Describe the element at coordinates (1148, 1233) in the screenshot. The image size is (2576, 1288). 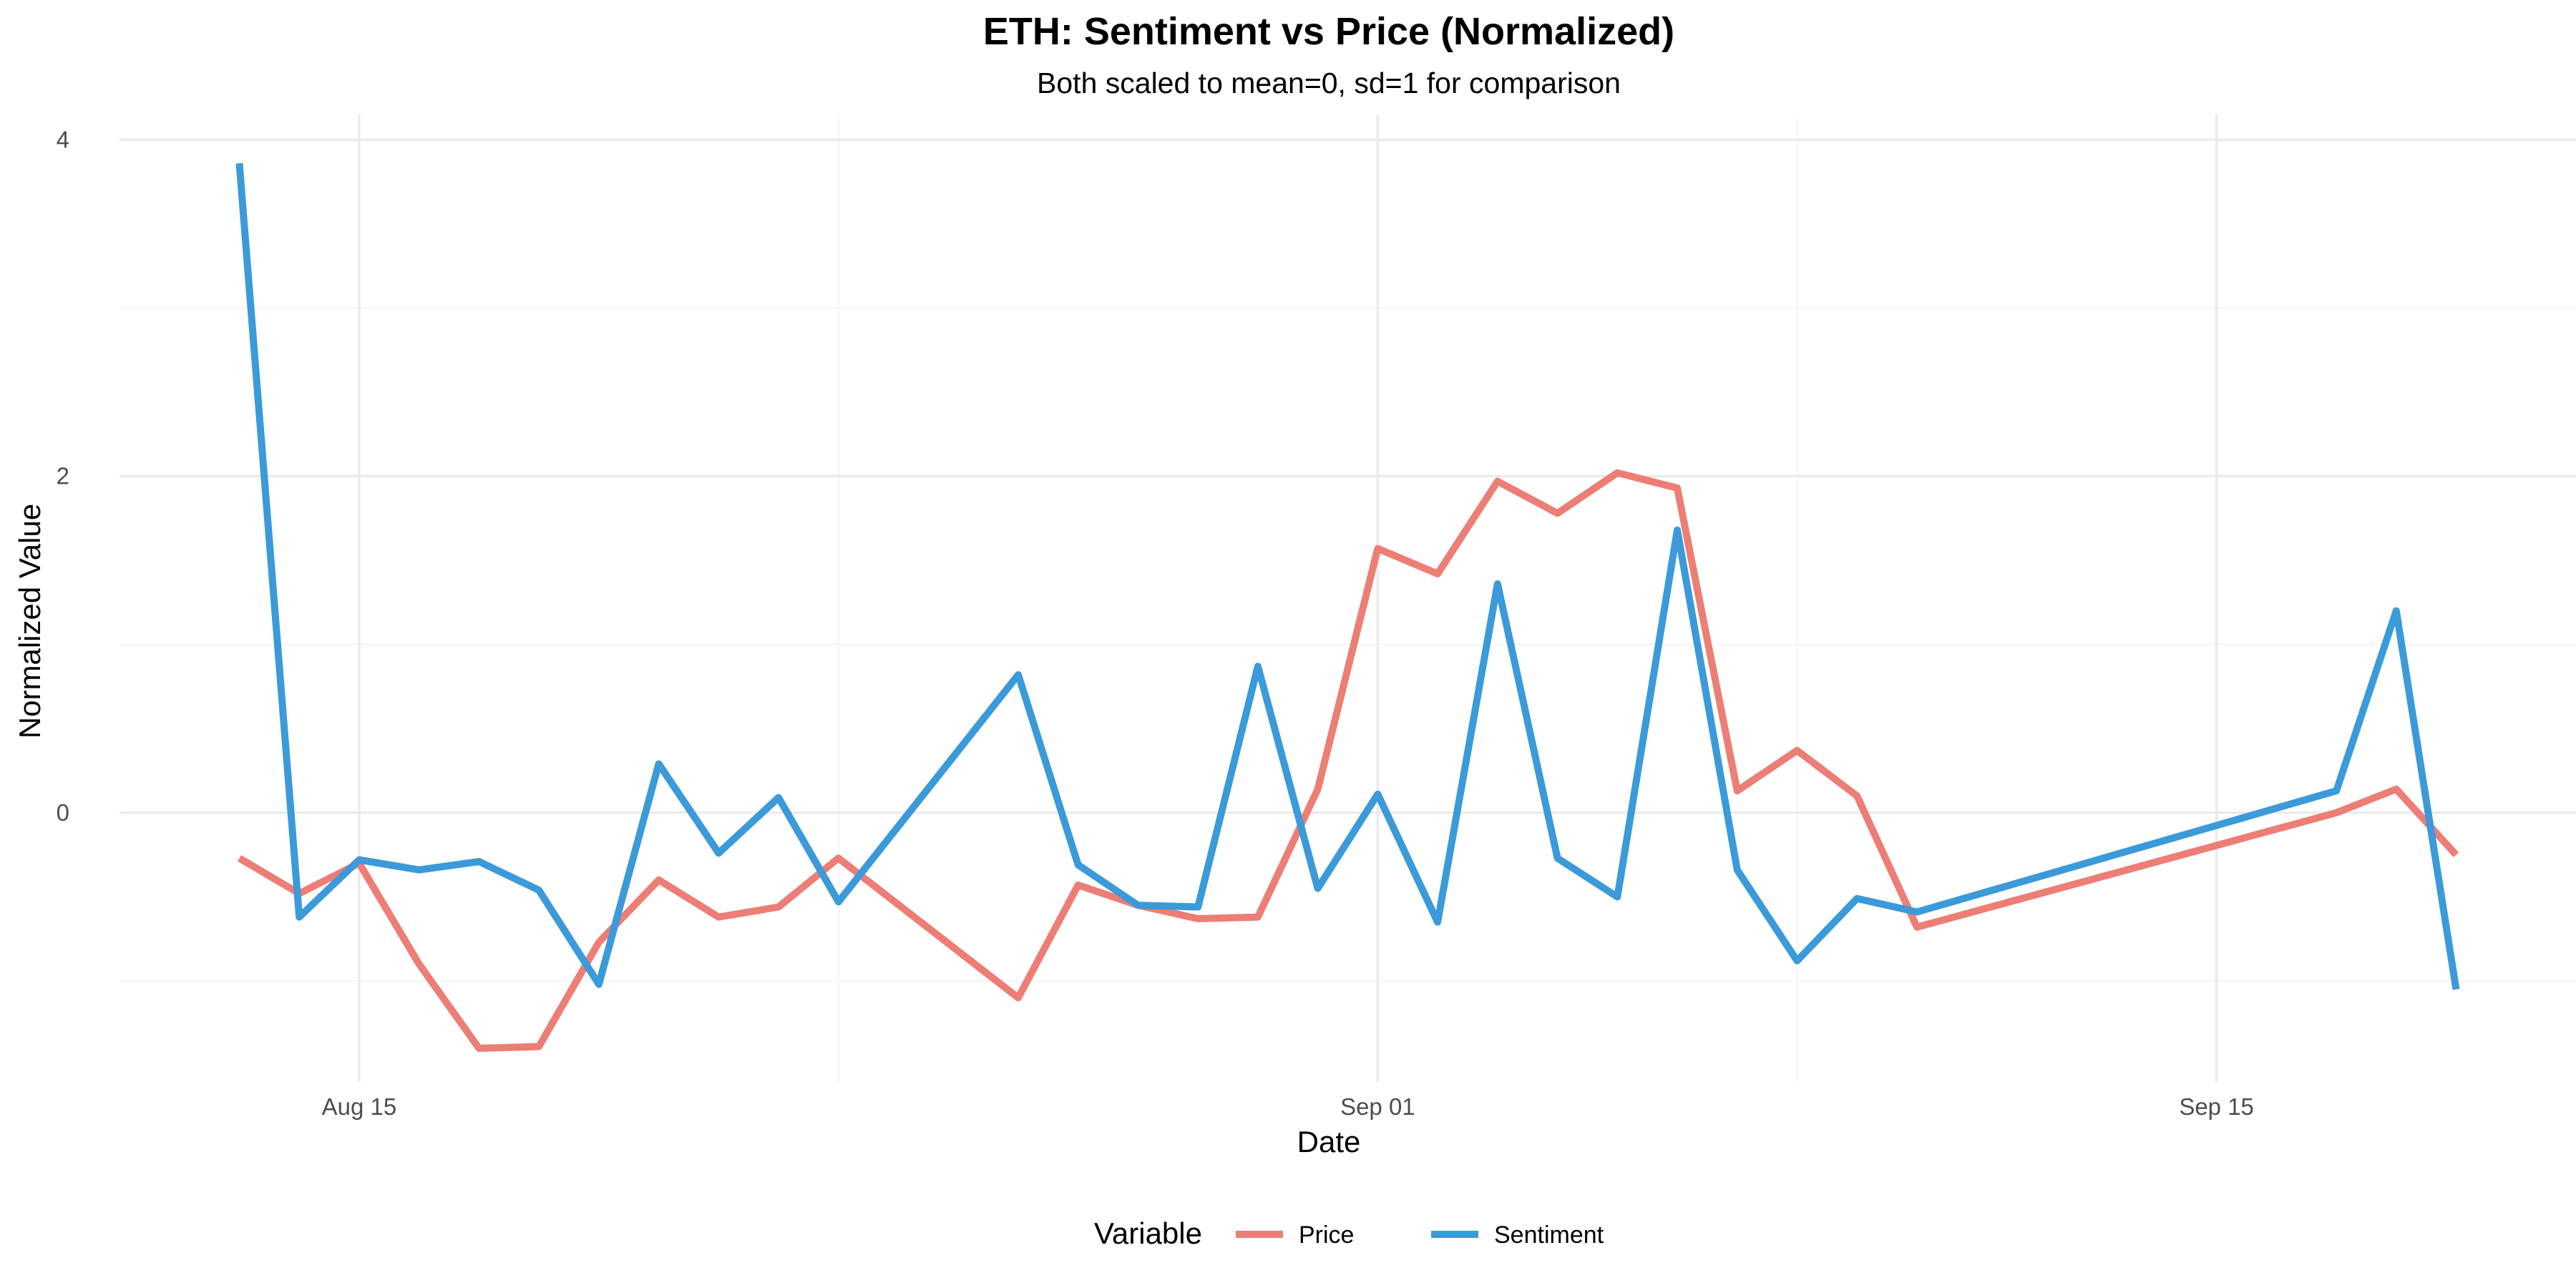
I see `legend-title: Variable` at that location.